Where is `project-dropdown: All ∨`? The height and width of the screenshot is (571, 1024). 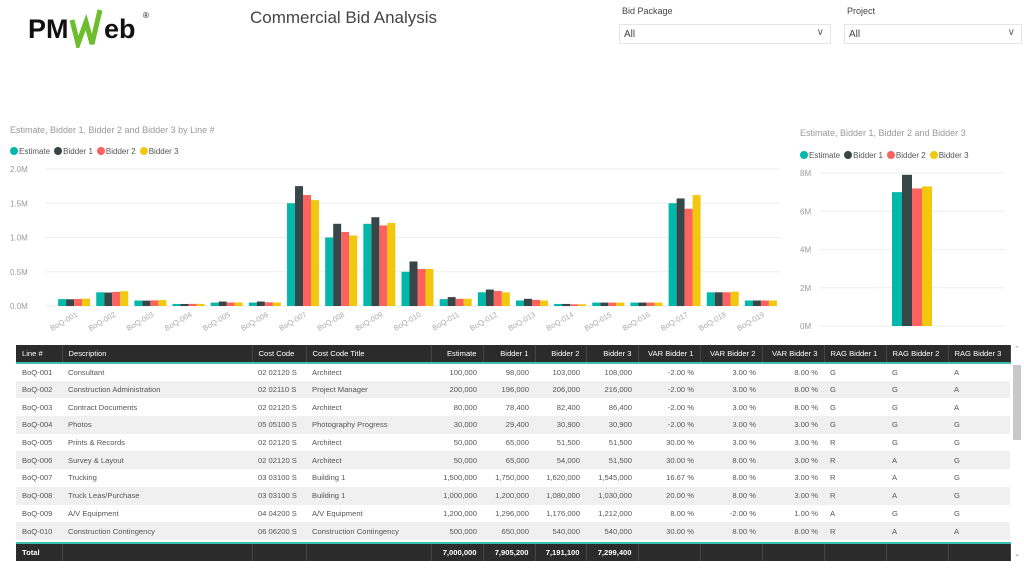
project-dropdown: All ∨ is located at coordinates (933, 34).